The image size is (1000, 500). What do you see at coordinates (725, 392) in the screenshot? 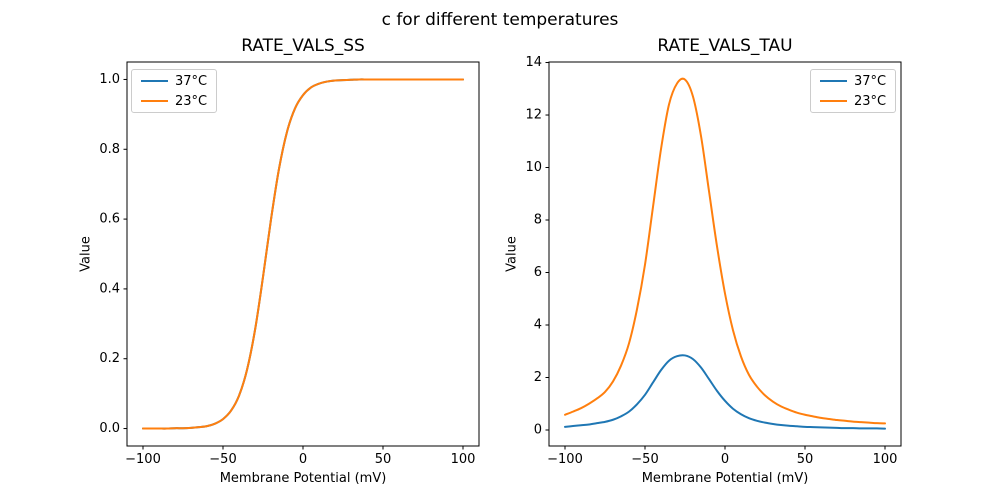
I see `curve-37c` at bounding box center [725, 392].